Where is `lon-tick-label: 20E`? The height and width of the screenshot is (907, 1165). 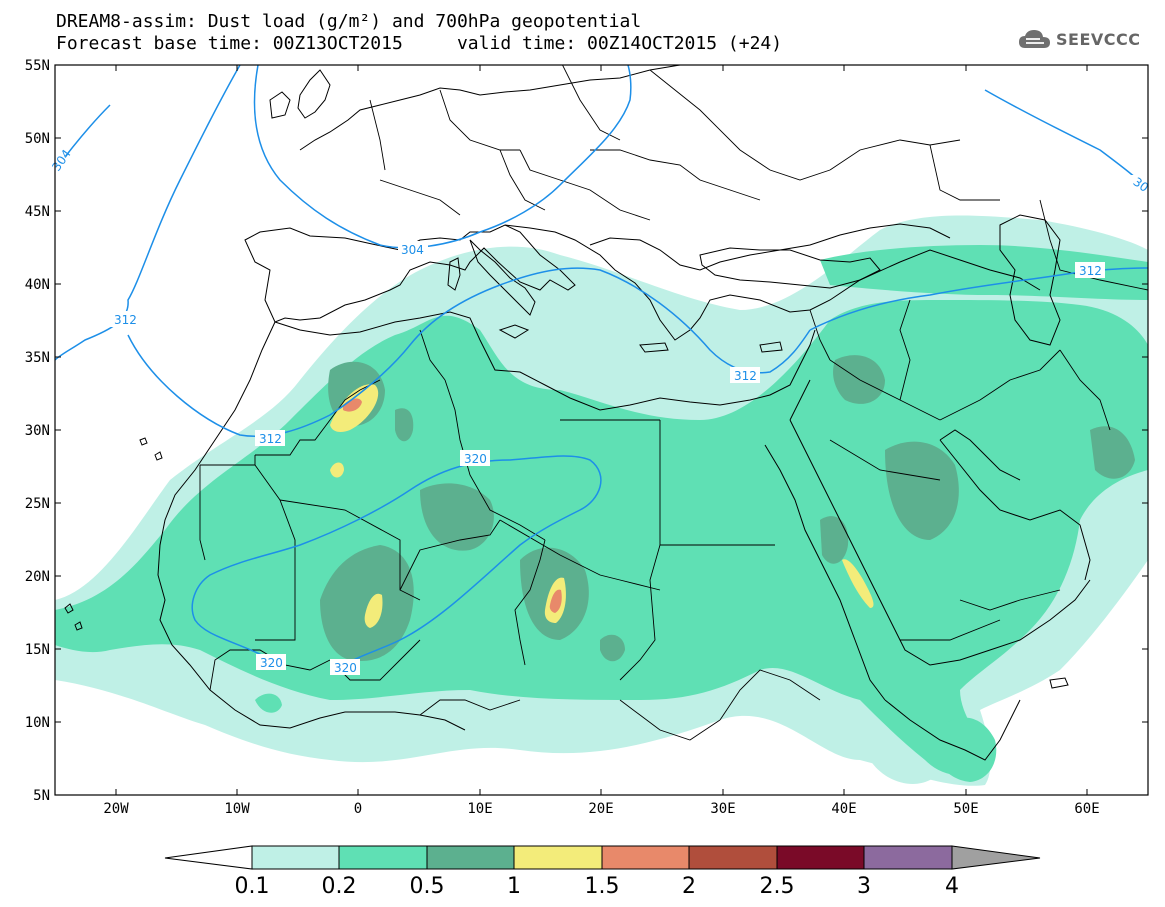 lon-tick-label: 20E is located at coordinates (600, 809).